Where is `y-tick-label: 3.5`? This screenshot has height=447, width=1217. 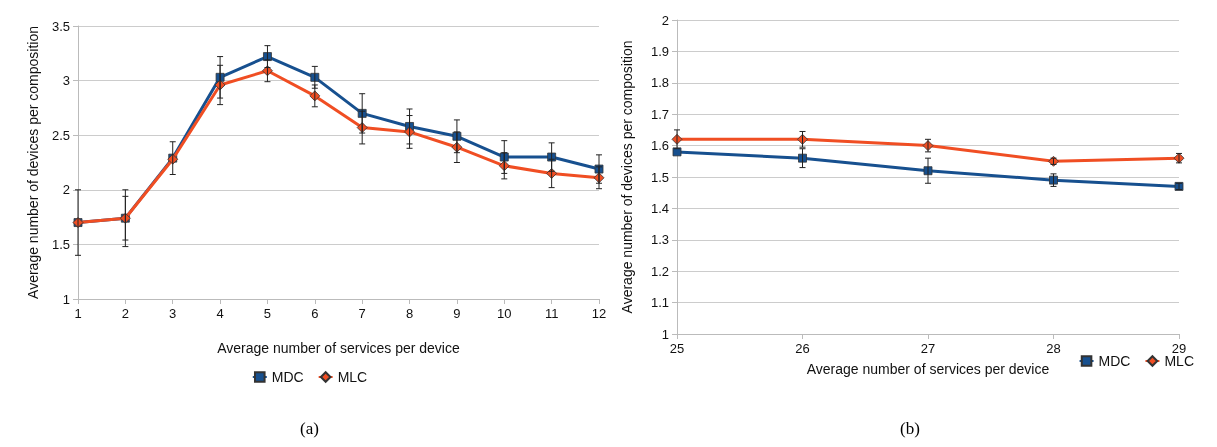
y-tick-label: 3.5 is located at coordinates (60, 26).